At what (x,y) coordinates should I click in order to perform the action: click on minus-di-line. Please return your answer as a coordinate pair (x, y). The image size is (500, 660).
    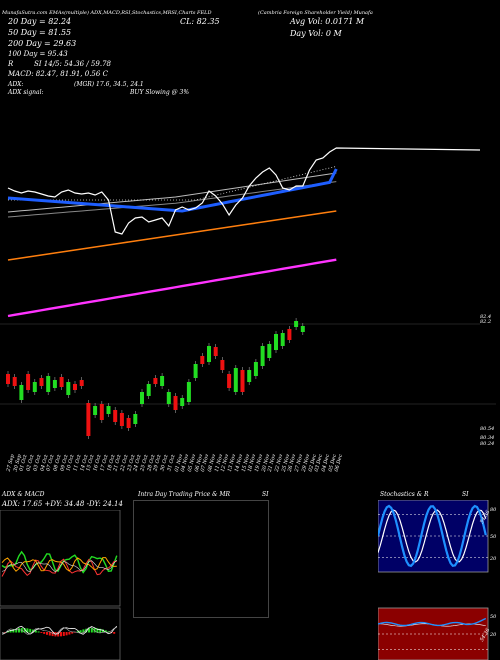
    Looking at the image, I should click on (59, 567).